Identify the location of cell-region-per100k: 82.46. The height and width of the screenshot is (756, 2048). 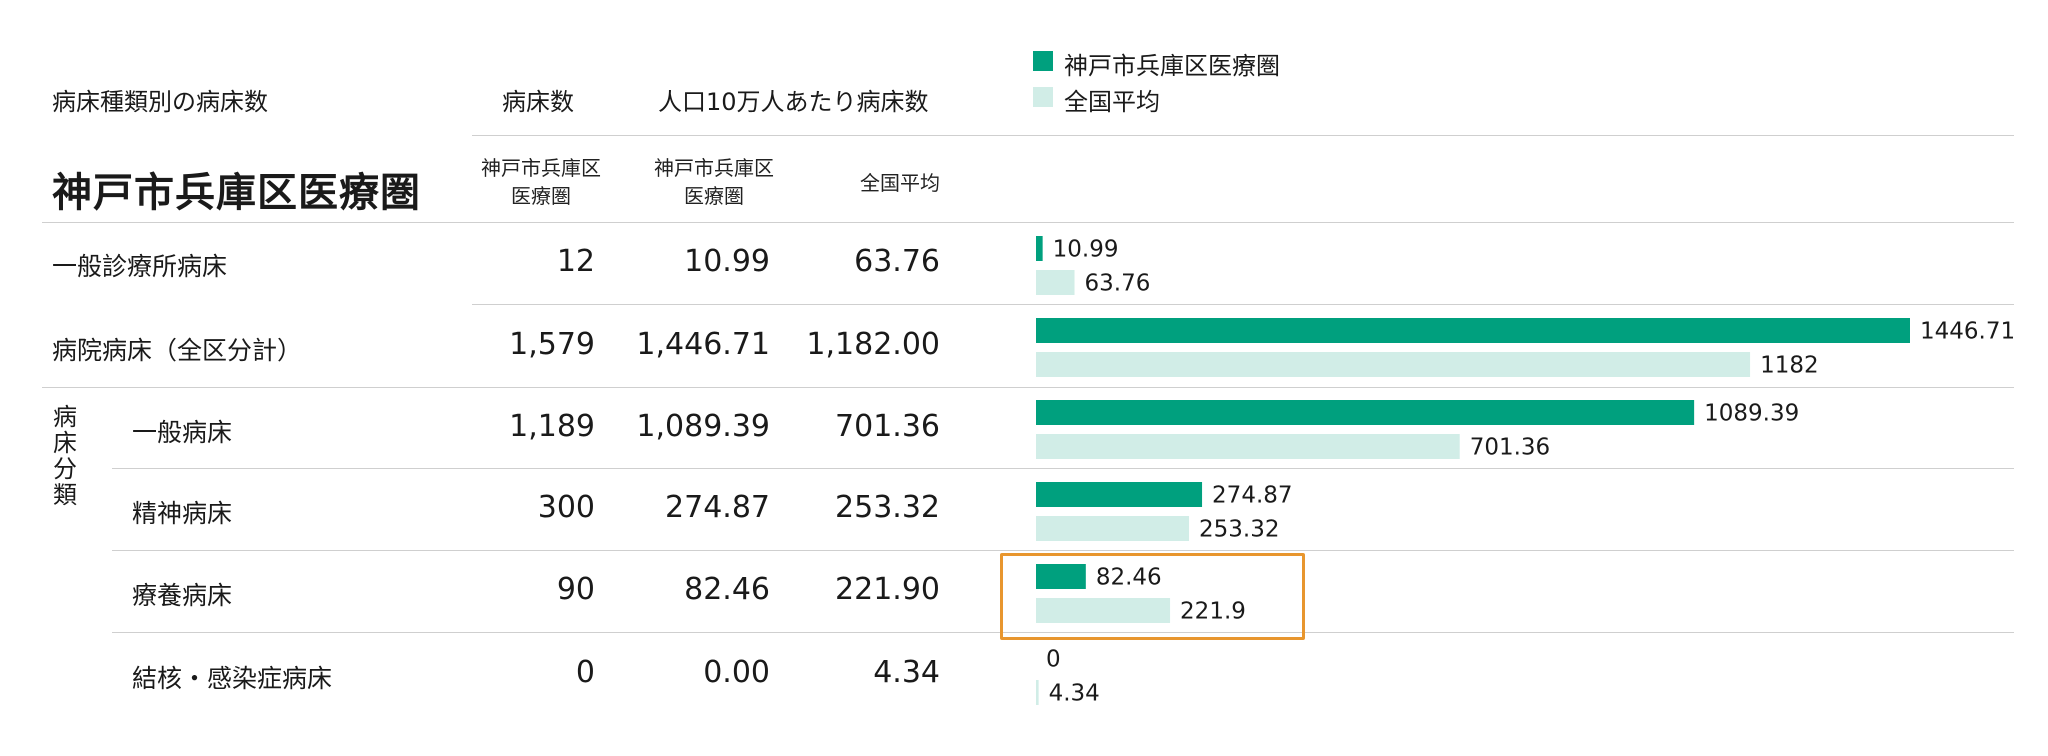
(727, 589).